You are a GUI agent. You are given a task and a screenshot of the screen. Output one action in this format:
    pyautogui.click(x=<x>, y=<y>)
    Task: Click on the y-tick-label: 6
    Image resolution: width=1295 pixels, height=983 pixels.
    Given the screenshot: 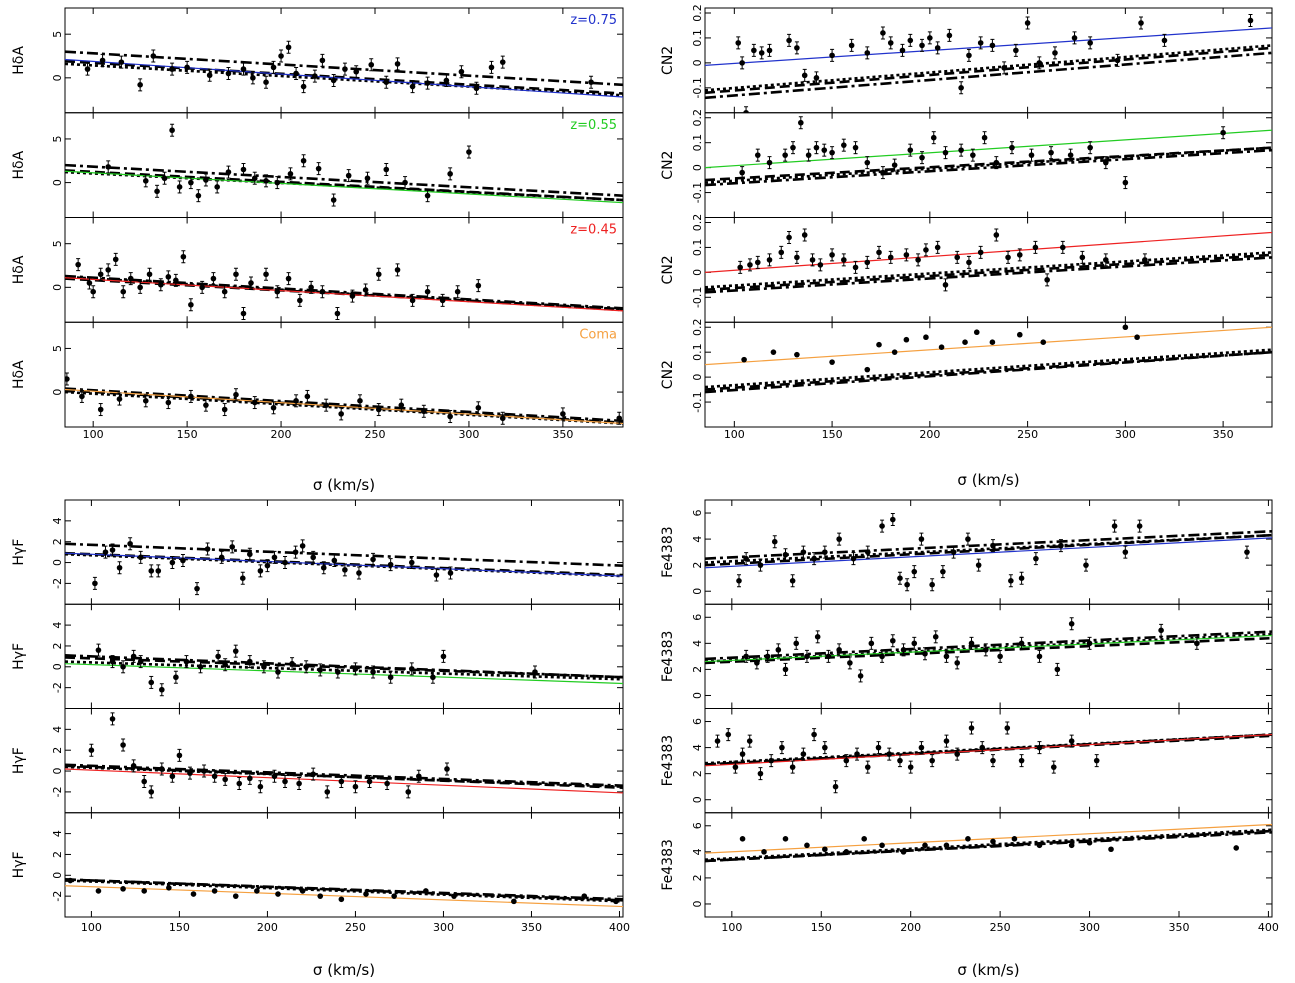 What is the action you would take?
    pyautogui.click(x=697, y=721)
    